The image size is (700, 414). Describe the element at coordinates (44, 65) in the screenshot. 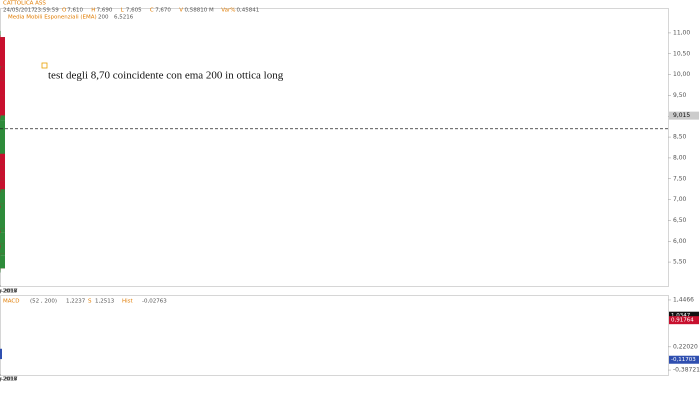

I see `annotation-marker` at that location.